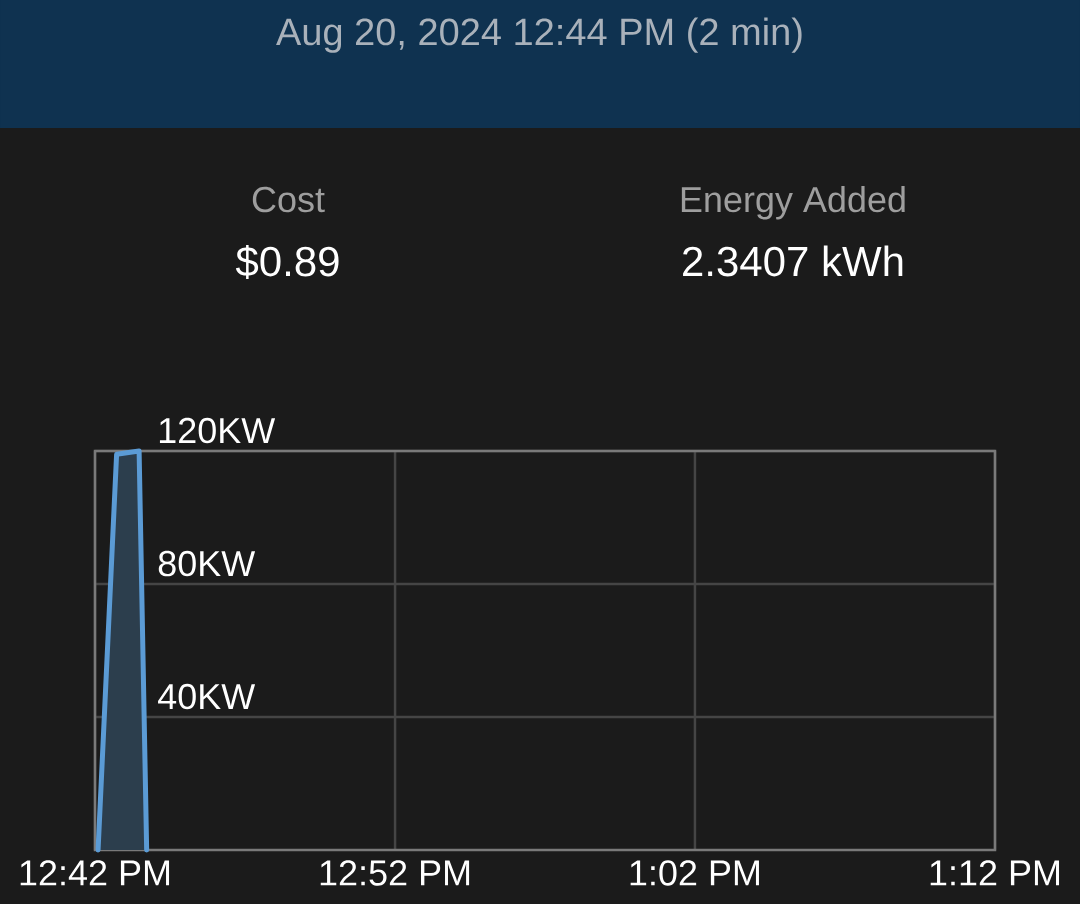  I want to click on text: 2.3407 kWh, so click(793, 261).